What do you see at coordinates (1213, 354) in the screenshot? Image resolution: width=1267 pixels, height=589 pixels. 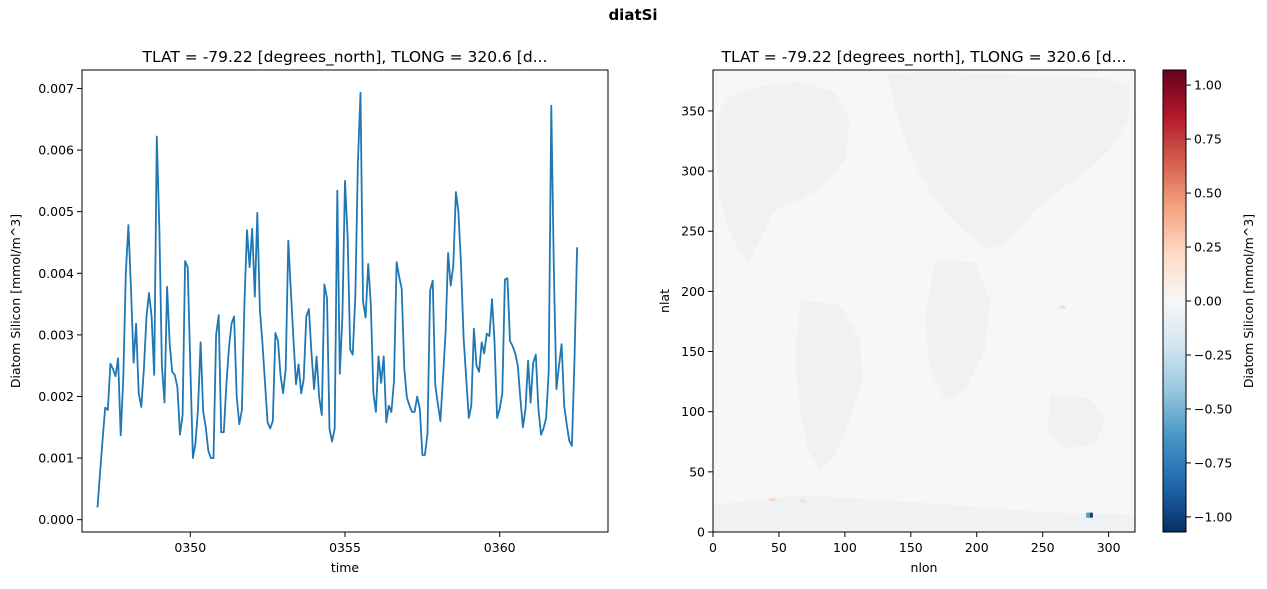 I see `colorbar-tick-label: −0.25` at bounding box center [1213, 354].